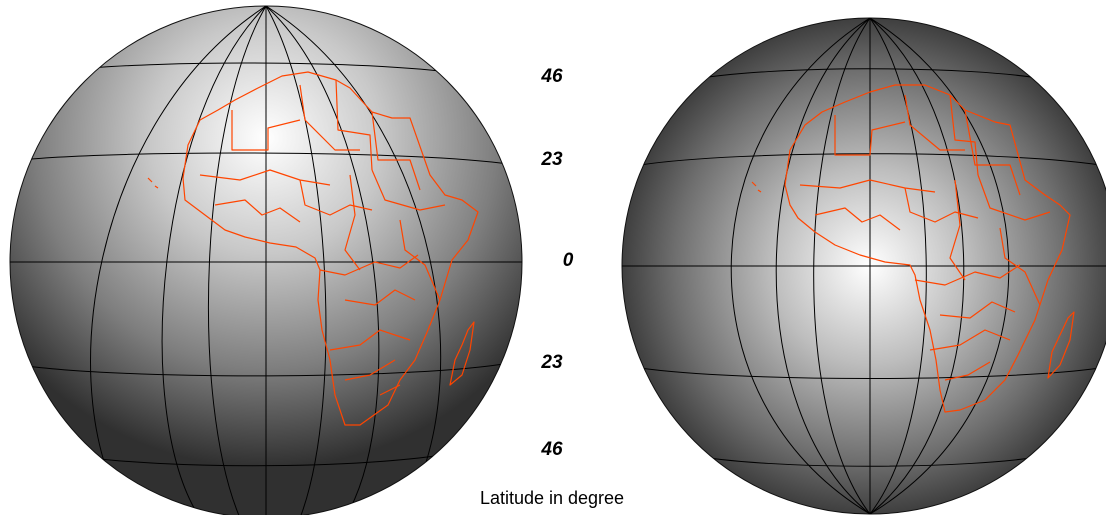 The height and width of the screenshot is (515, 1106). What do you see at coordinates (552, 498) in the screenshot?
I see `caption: Latitude in degree` at bounding box center [552, 498].